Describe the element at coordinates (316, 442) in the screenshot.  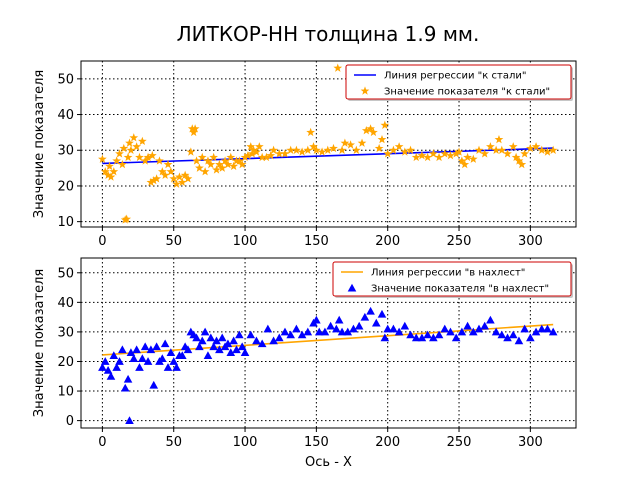
I see `x-tick-label: 150` at that location.